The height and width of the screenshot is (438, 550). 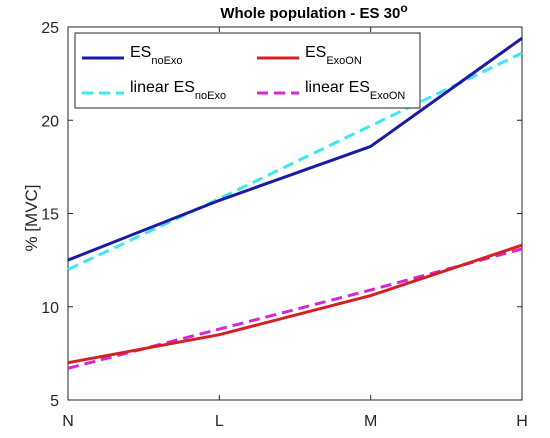 What do you see at coordinates (50, 308) in the screenshot?
I see `y-tick-label: 10` at bounding box center [50, 308].